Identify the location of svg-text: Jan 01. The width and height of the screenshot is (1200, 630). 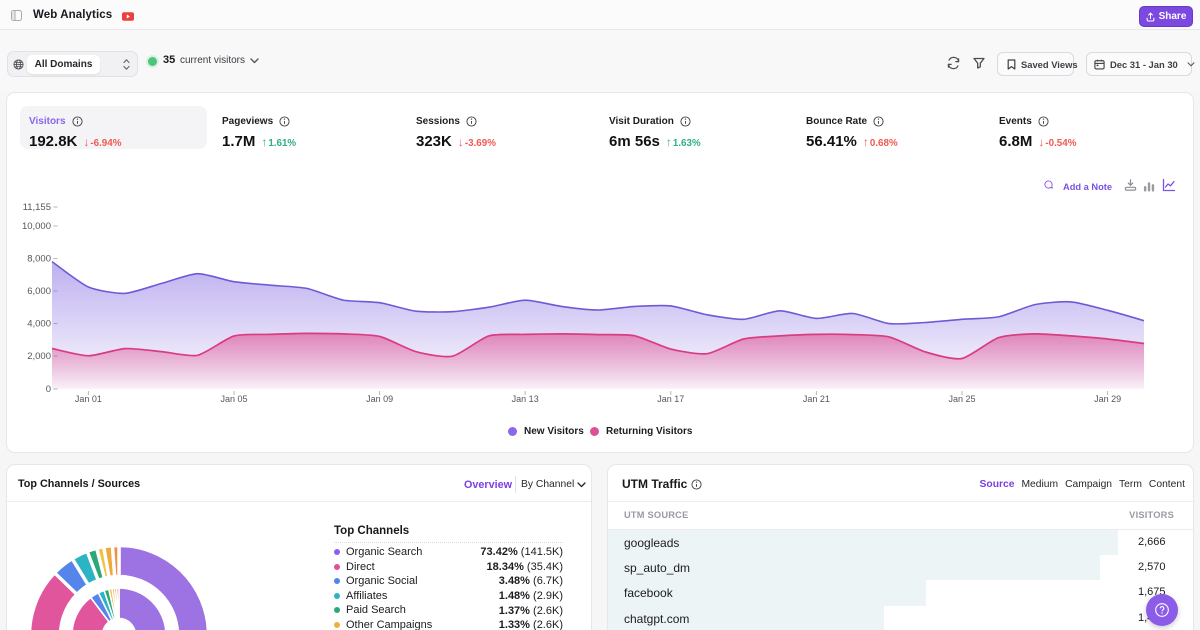
(88, 399).